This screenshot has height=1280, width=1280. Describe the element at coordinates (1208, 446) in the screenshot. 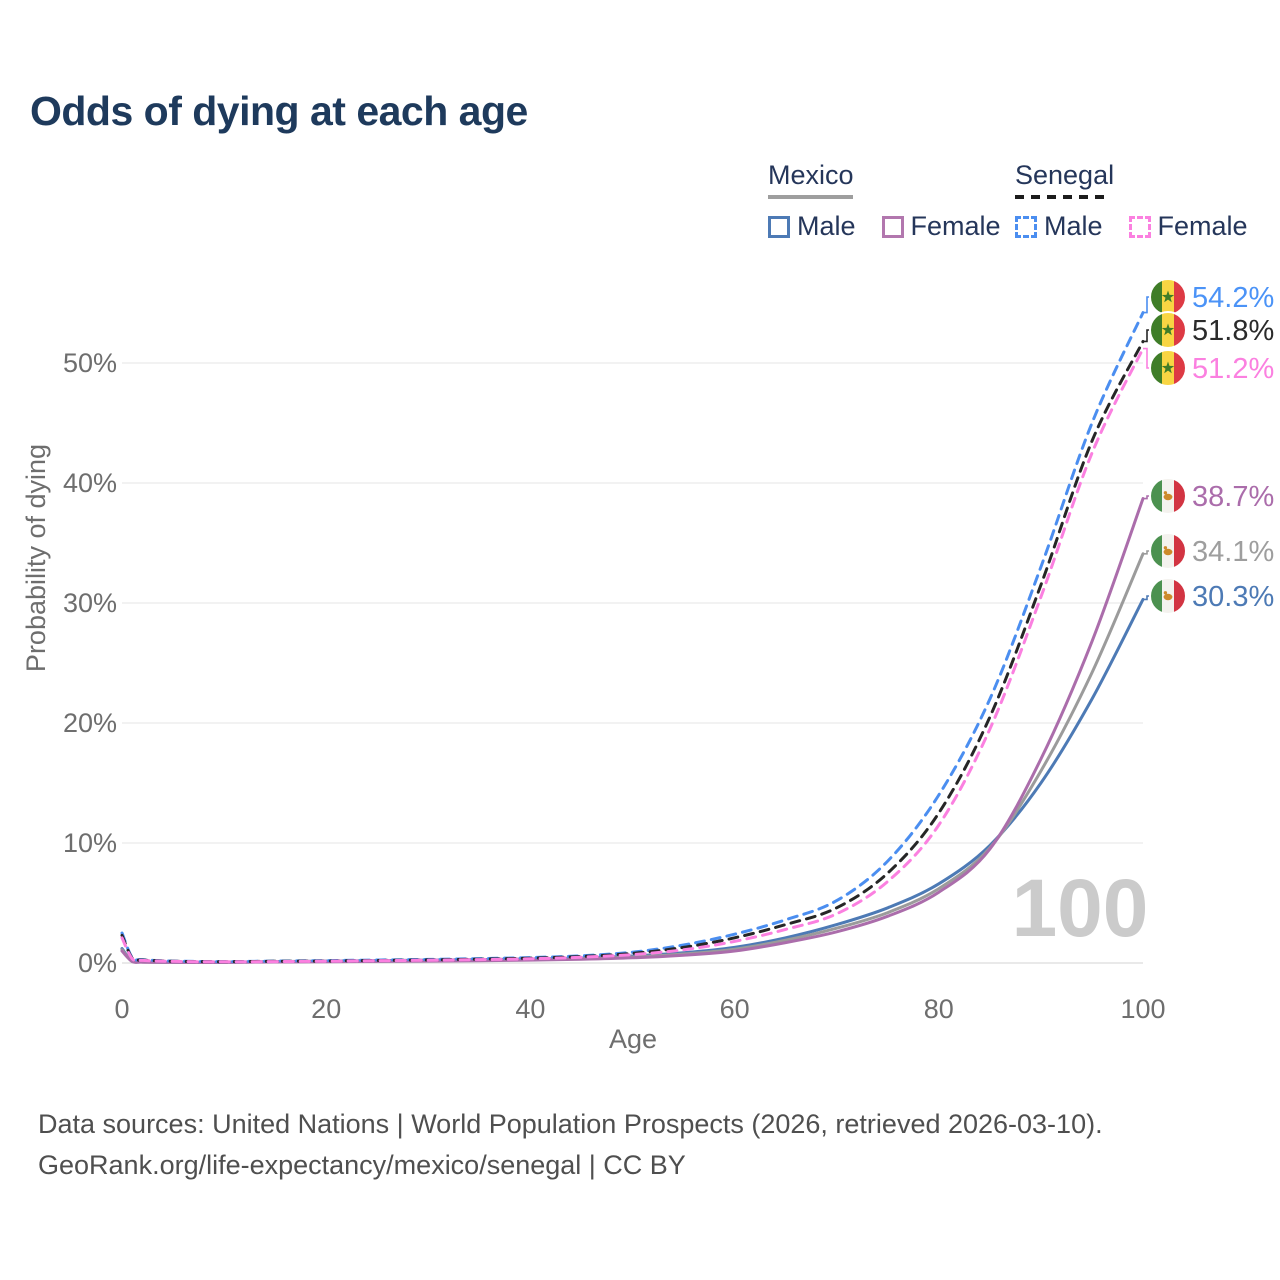

I see `series-end-labels: 30.3% 34.1% 38.7% 54.2%51.8% 51.2%` at that location.